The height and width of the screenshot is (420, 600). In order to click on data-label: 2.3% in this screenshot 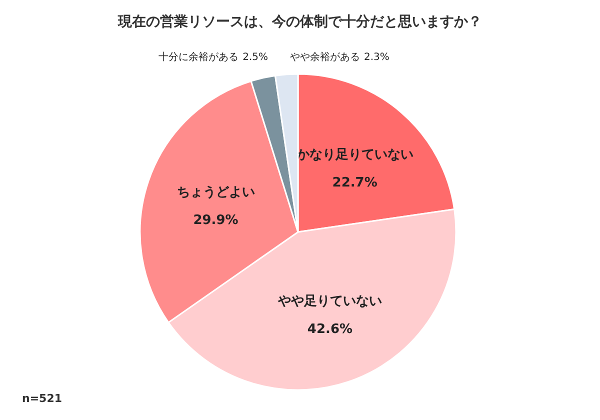, I will do `click(377, 57)`.